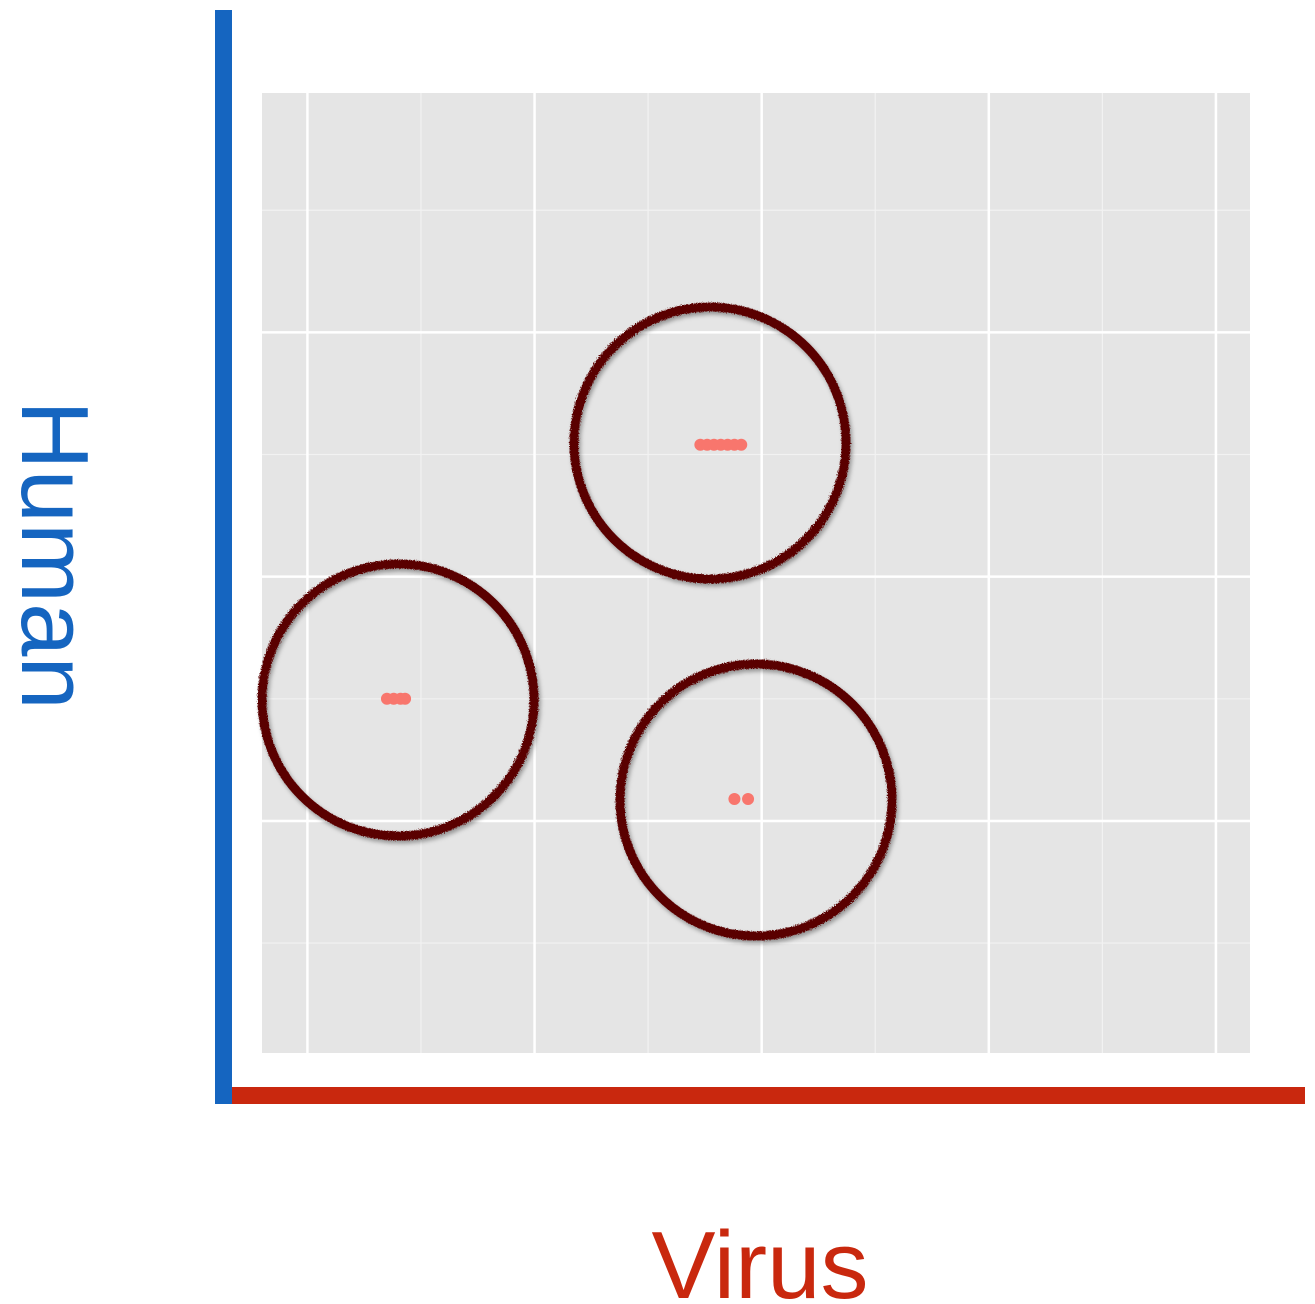 This screenshot has width=1315, height=1304. I want to click on y-axis-line, so click(223, 557).